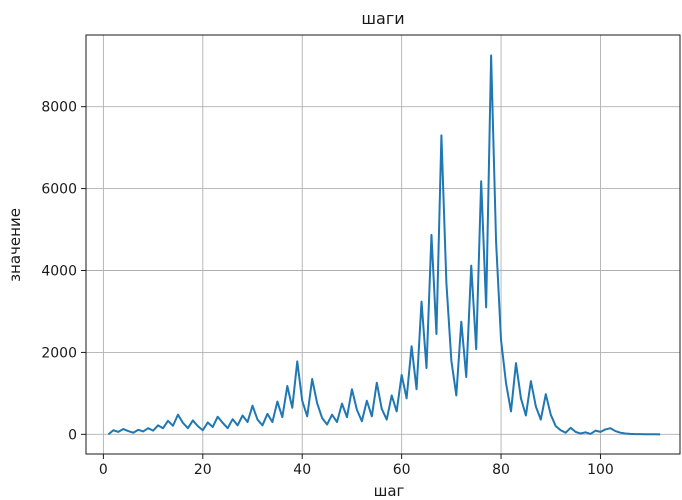 This screenshot has width=682, height=500. I want to click on y-tick-label: 4000, so click(59, 272).